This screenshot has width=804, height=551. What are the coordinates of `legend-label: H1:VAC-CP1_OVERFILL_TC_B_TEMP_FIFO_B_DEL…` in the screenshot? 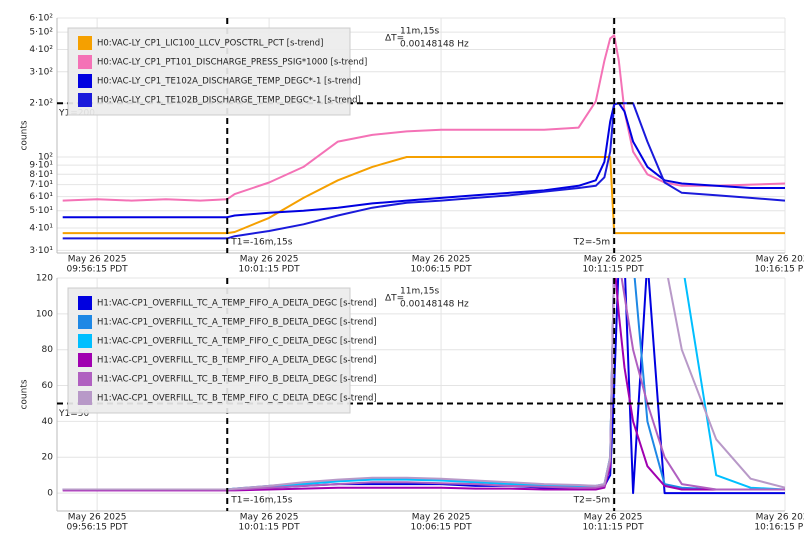 It's located at (237, 380).